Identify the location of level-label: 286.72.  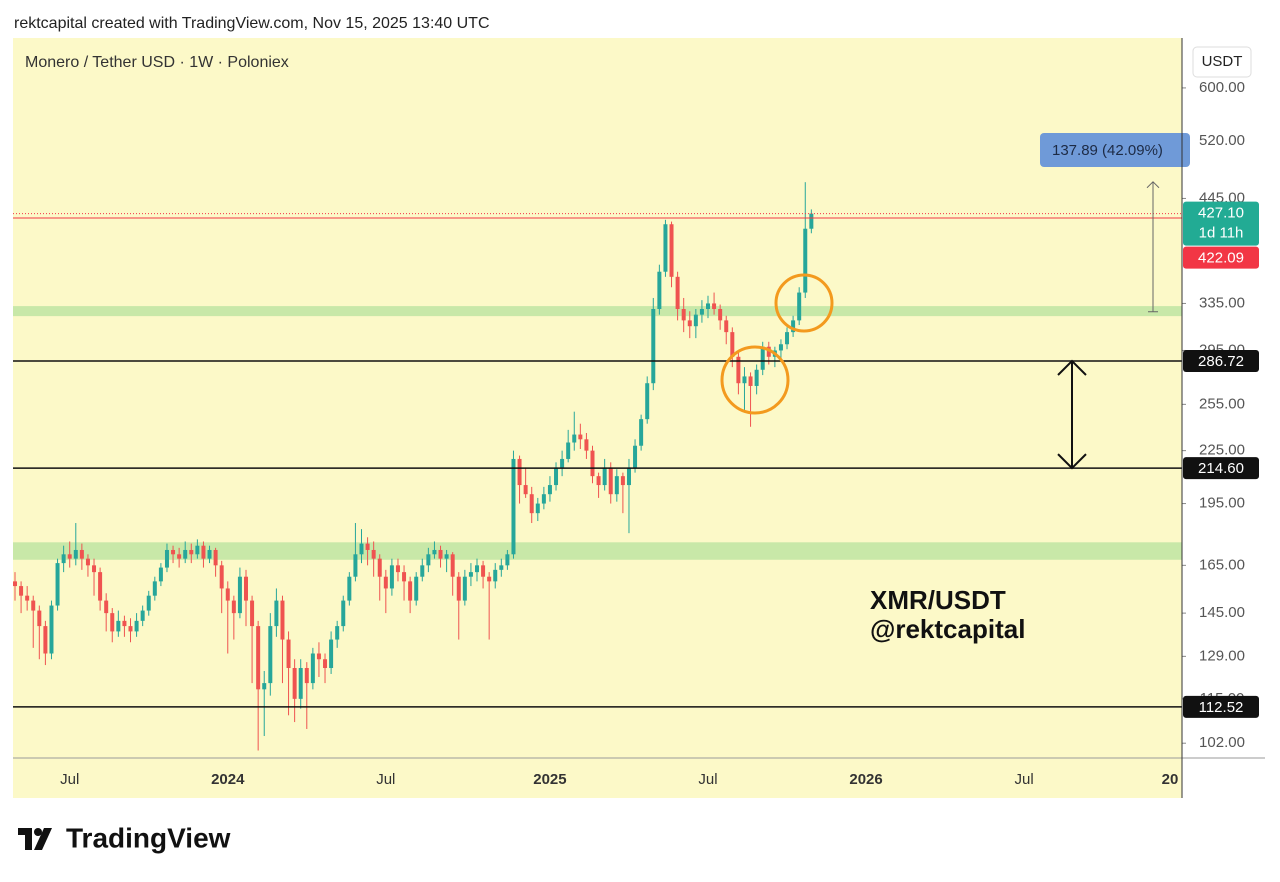
(1221, 361).